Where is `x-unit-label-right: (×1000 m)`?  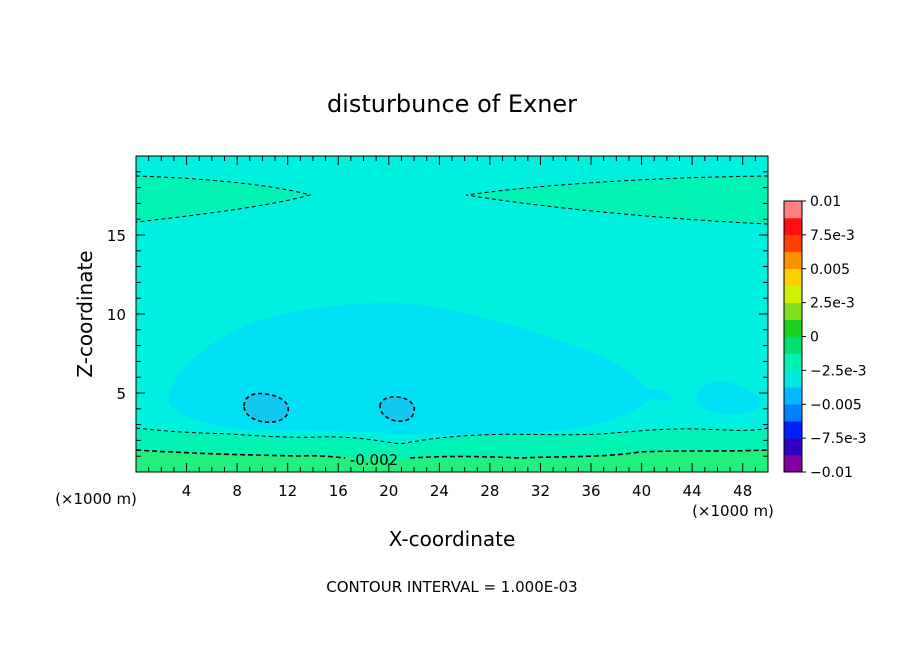
x-unit-label-right: (×1000 m) is located at coordinates (733, 511).